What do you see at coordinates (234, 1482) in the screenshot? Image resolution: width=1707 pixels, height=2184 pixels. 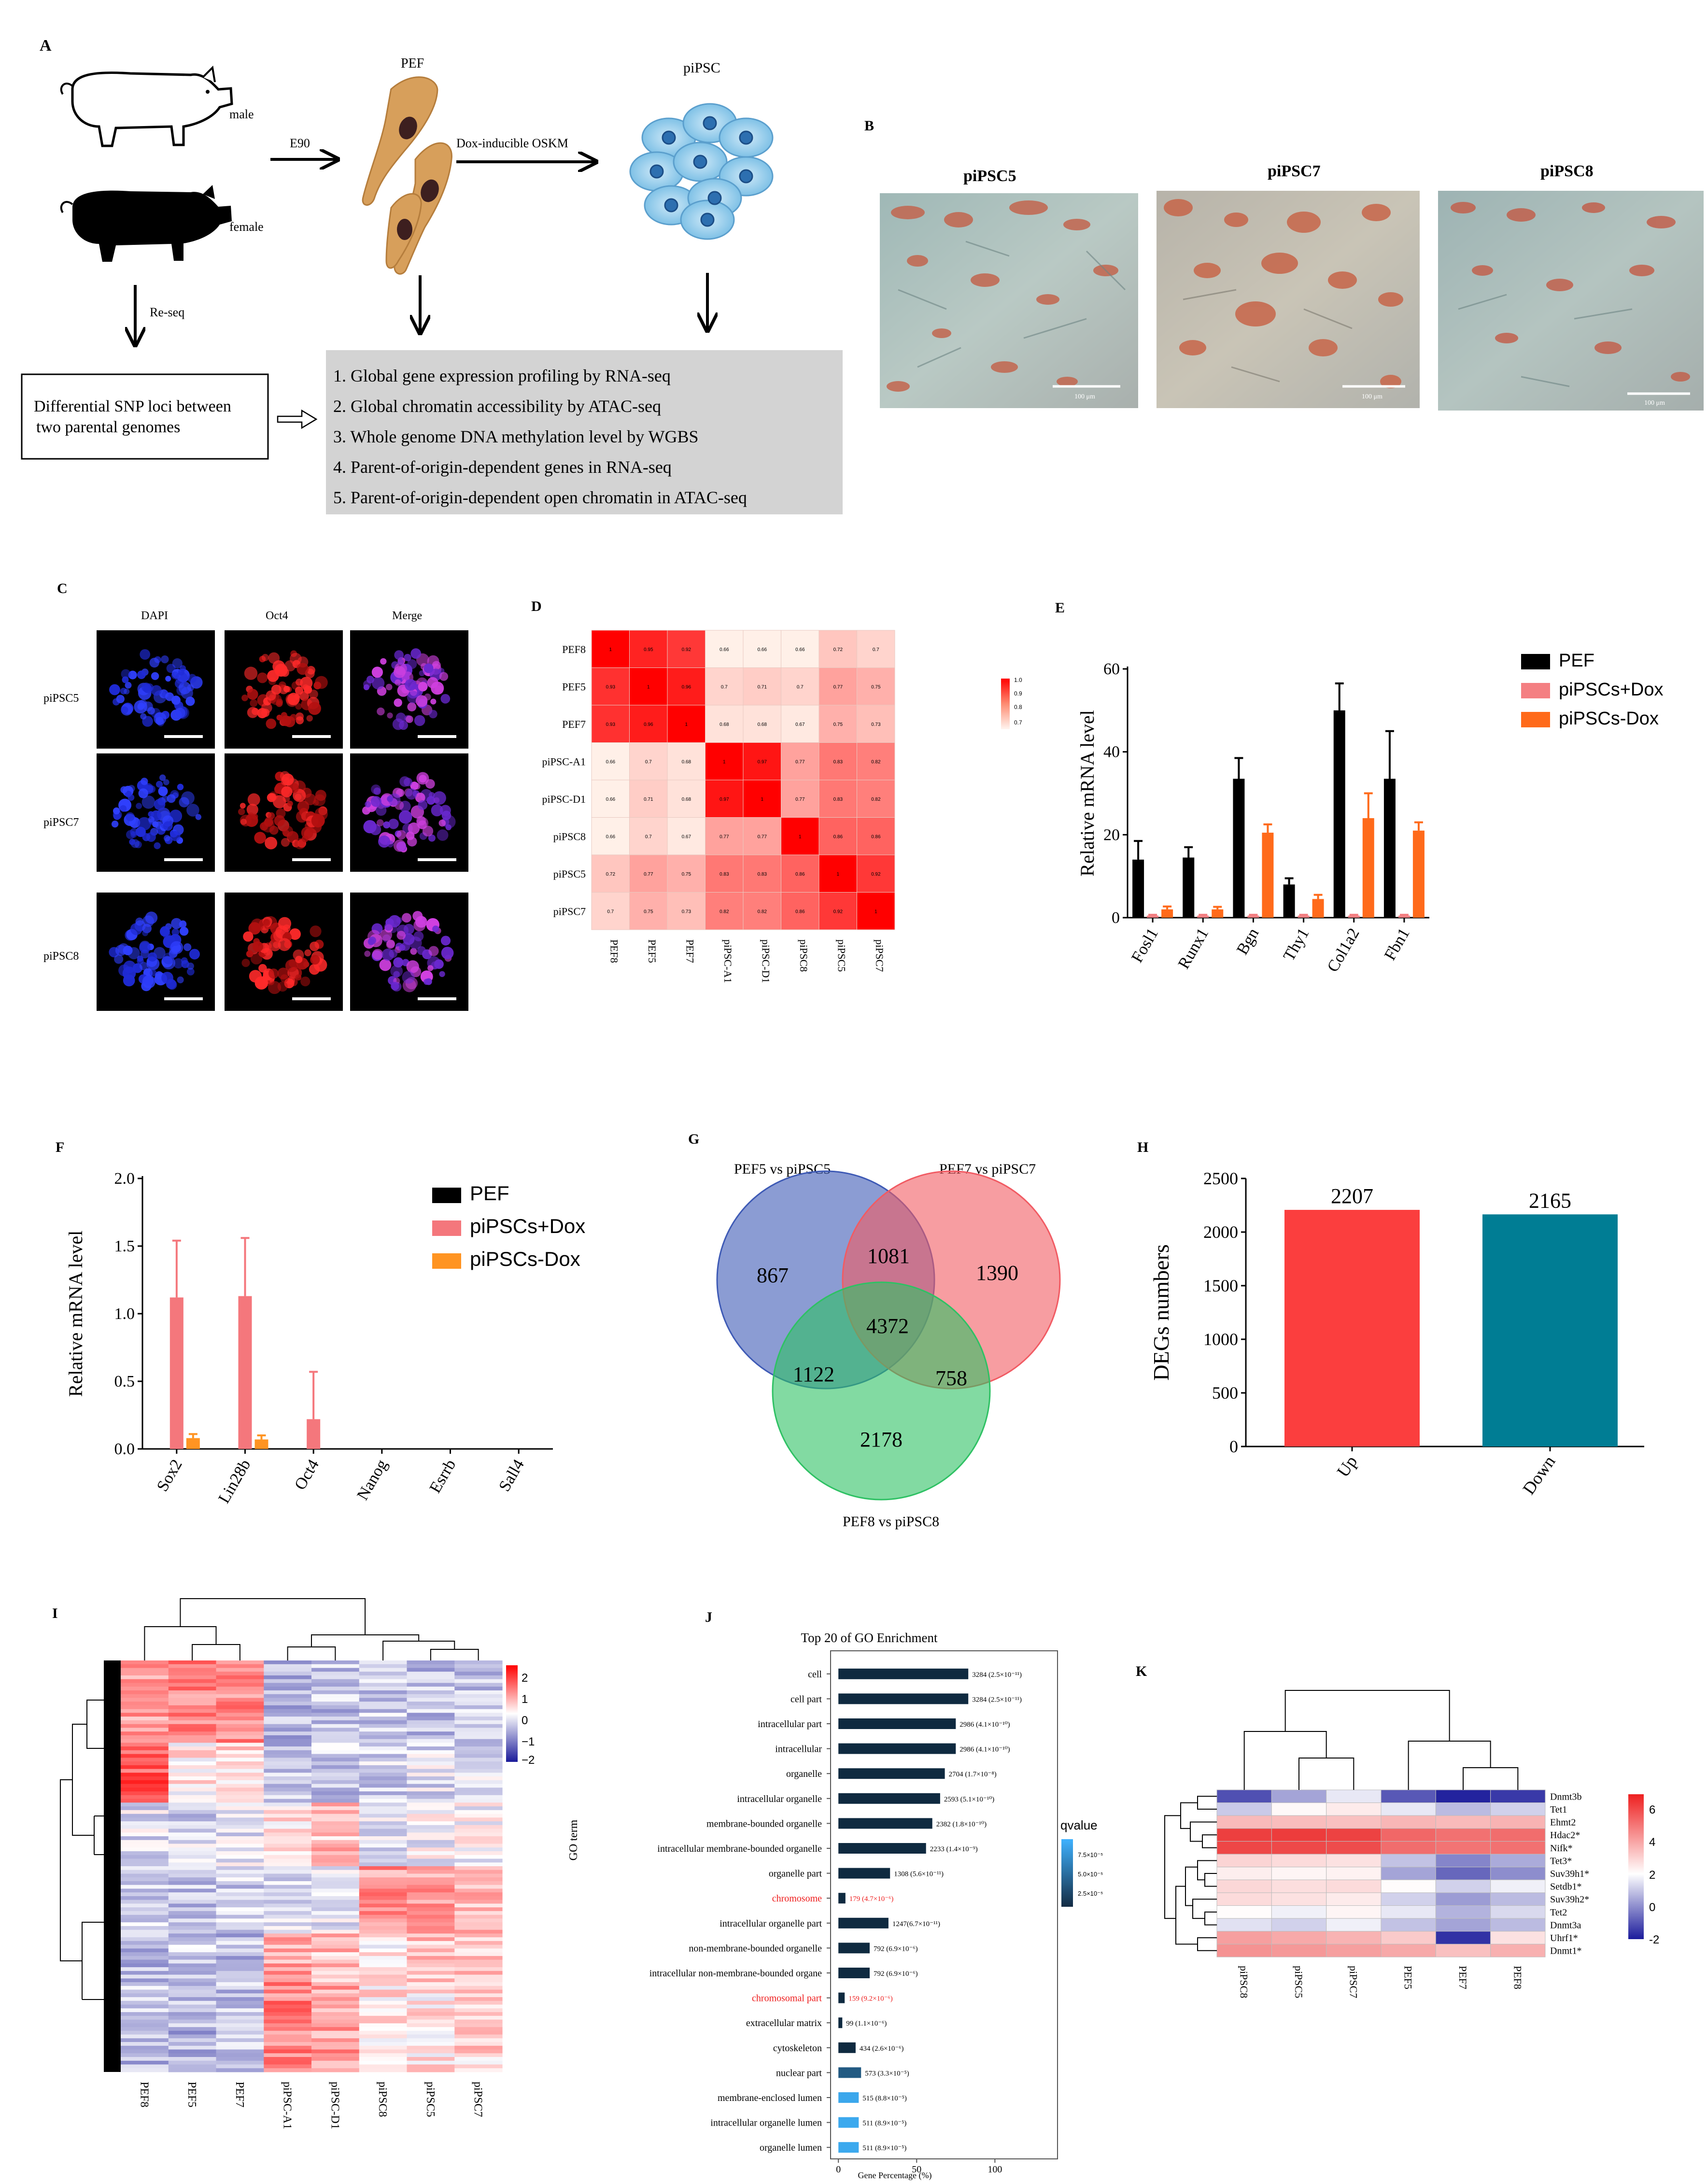 I see `x-tick-label: Lin28b` at bounding box center [234, 1482].